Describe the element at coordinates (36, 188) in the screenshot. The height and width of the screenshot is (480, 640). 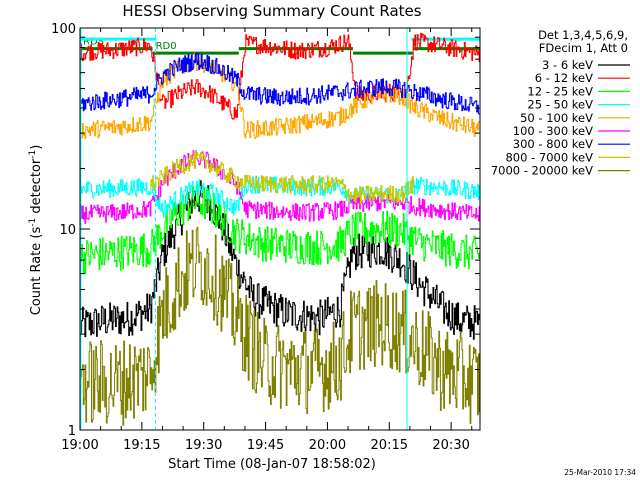
I see `y-axis-label-part2: detector` at that location.